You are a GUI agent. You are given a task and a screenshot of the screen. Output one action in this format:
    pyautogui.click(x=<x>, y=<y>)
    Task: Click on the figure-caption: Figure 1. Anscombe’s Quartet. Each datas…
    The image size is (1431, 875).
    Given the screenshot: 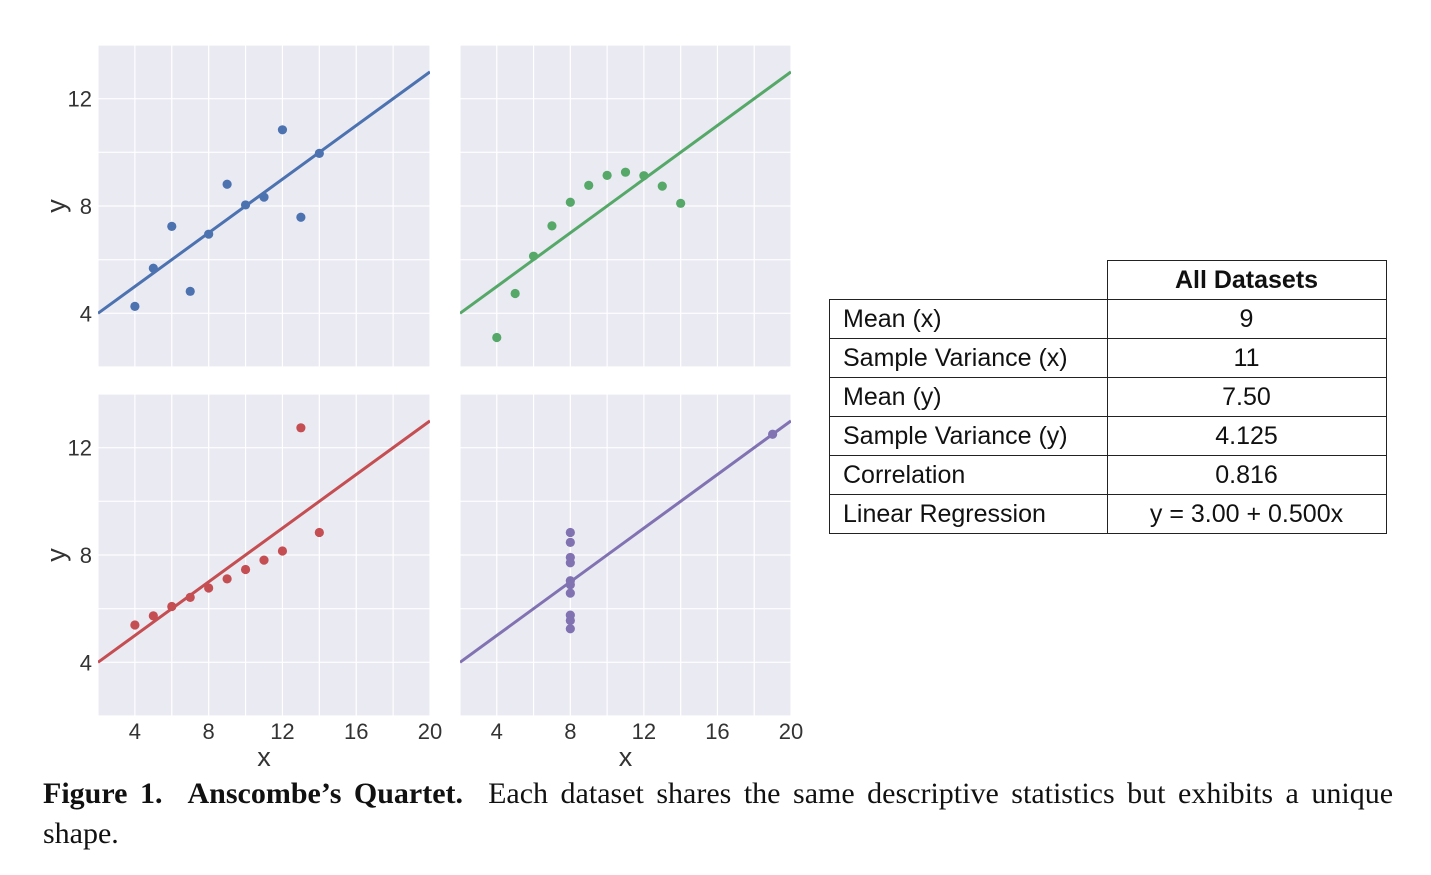 What is the action you would take?
    pyautogui.click(x=718, y=814)
    